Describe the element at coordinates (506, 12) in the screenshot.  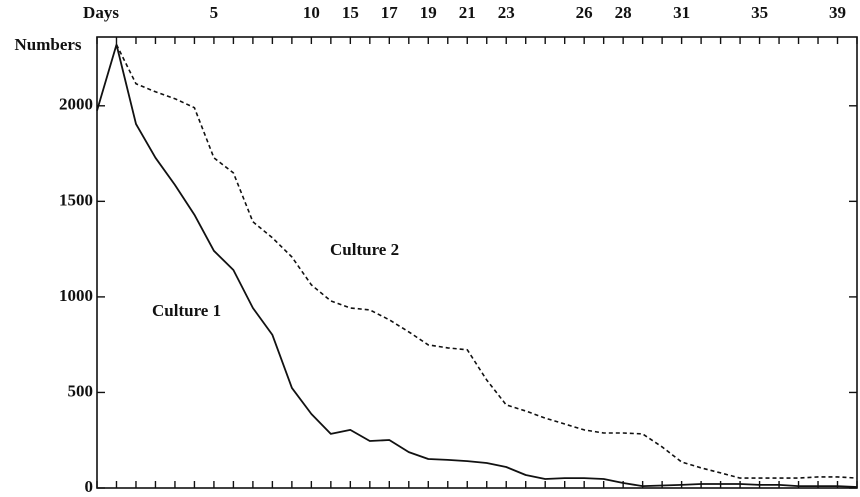
I see `x-tick-label: 23` at that location.